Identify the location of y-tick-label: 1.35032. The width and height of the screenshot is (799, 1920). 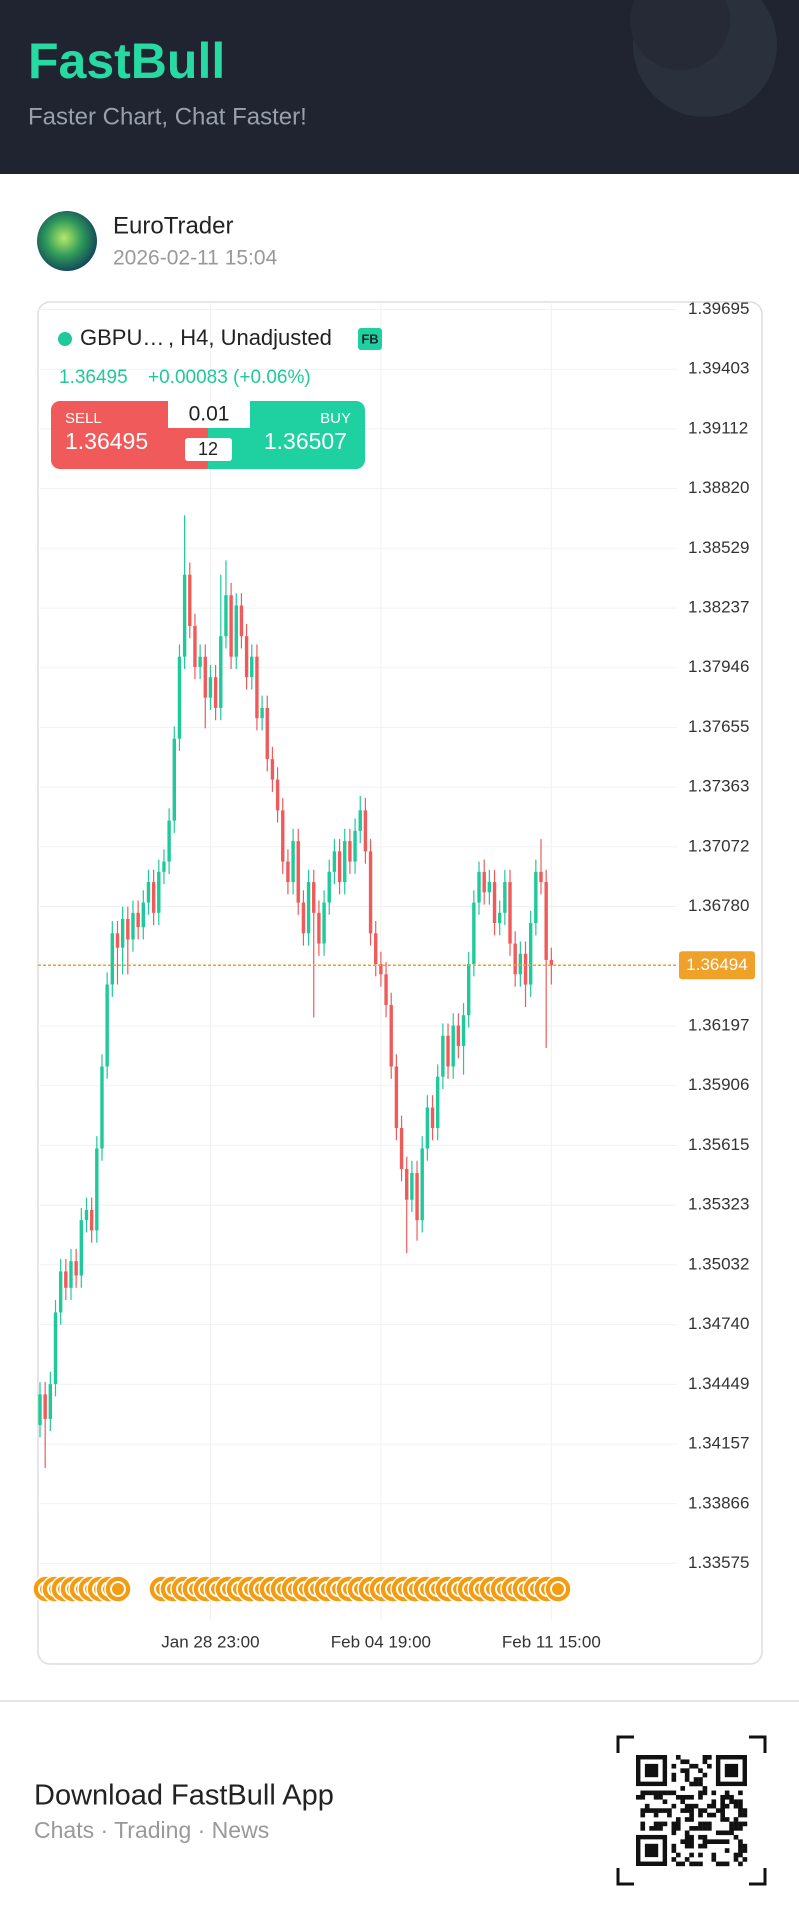
(718, 1263).